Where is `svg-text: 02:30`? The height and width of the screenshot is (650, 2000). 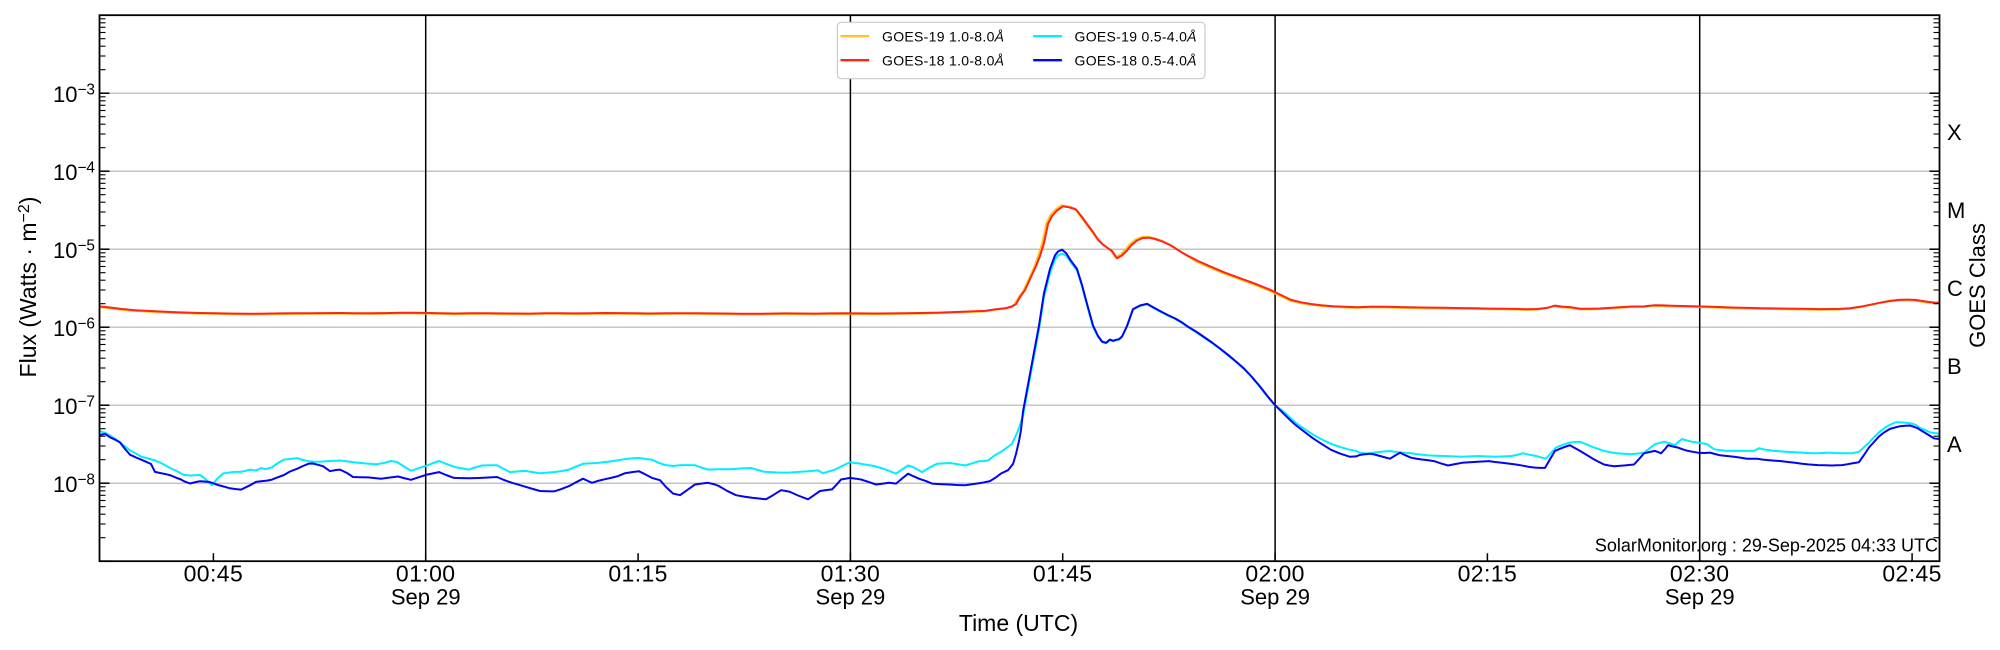
svg-text: 02:30 is located at coordinates (1700, 574).